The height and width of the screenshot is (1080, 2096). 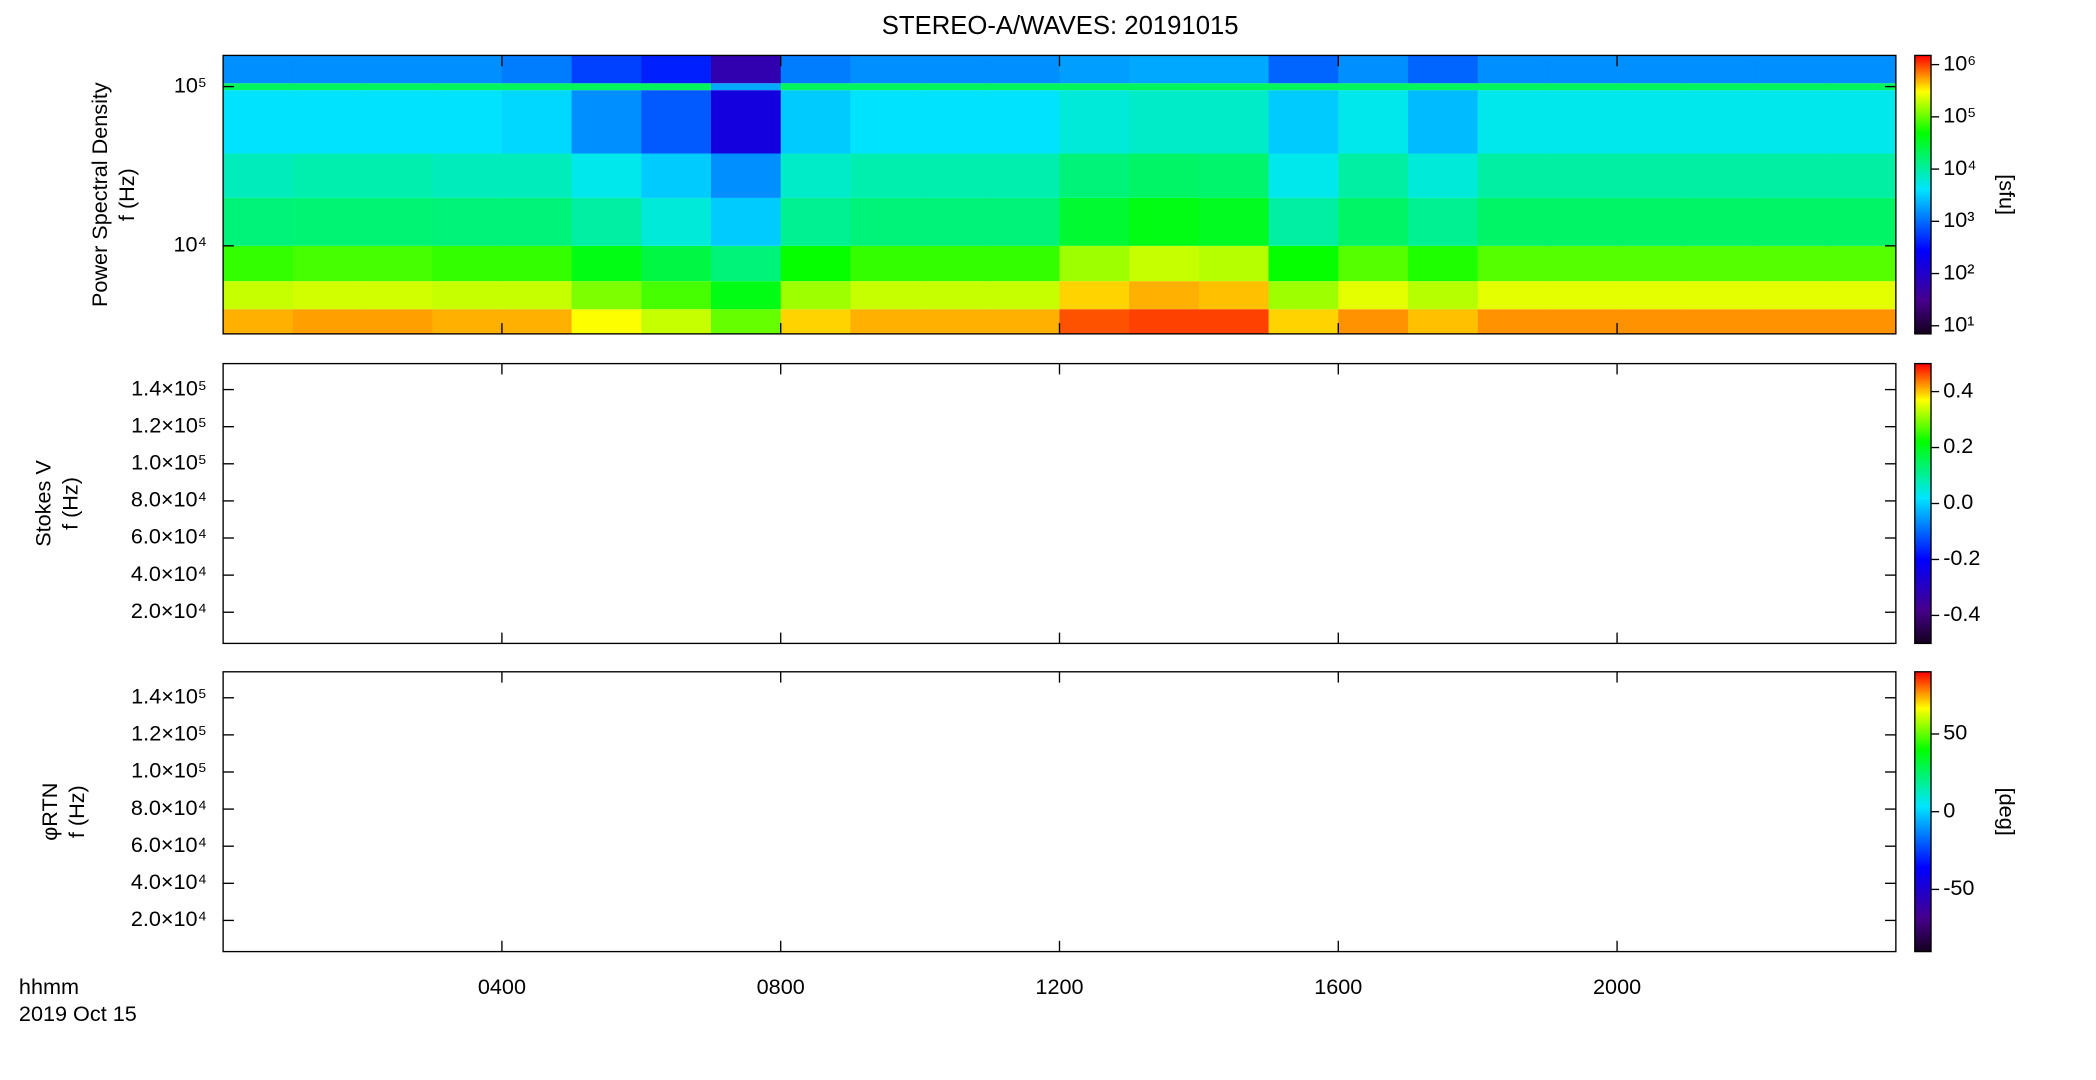 What do you see at coordinates (1958, 501) in the screenshot?
I see `colorbar-tick-label: 0.0` at bounding box center [1958, 501].